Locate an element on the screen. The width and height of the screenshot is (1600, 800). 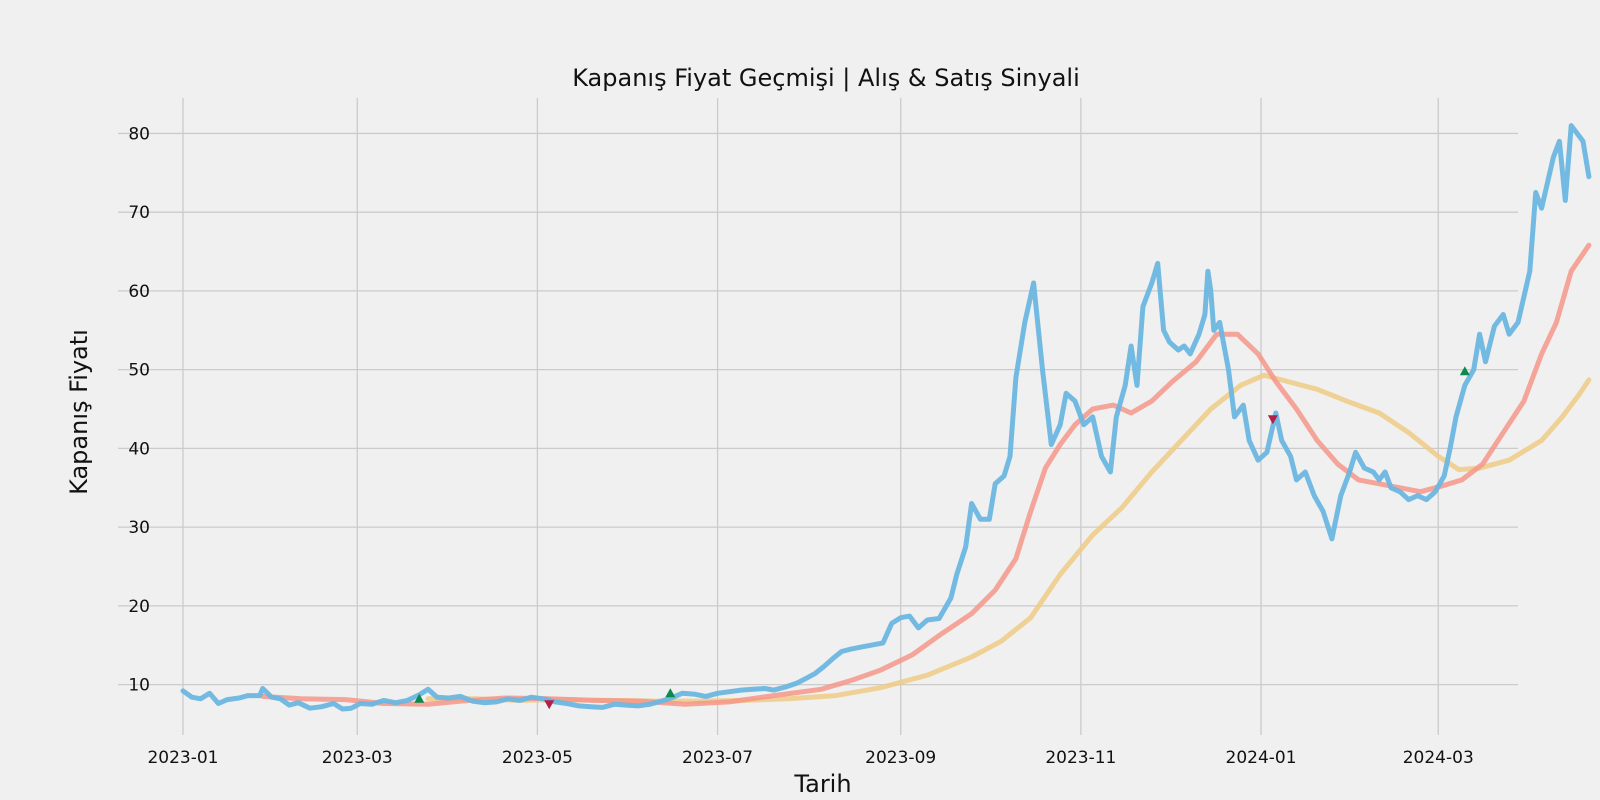
x-tick-label: 2023-11 is located at coordinates (1080, 758).